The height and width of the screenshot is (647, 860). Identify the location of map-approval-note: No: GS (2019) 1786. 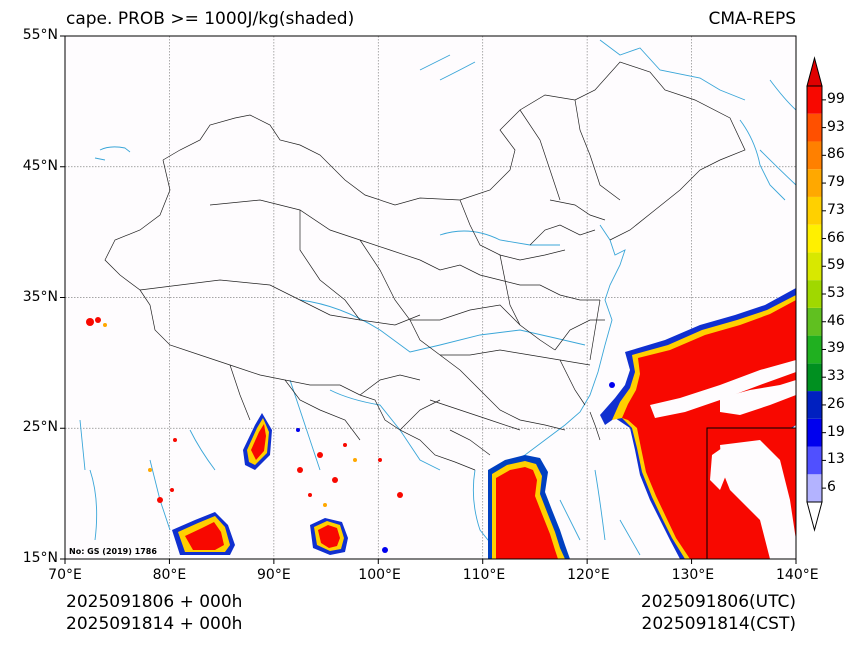
(113, 551).